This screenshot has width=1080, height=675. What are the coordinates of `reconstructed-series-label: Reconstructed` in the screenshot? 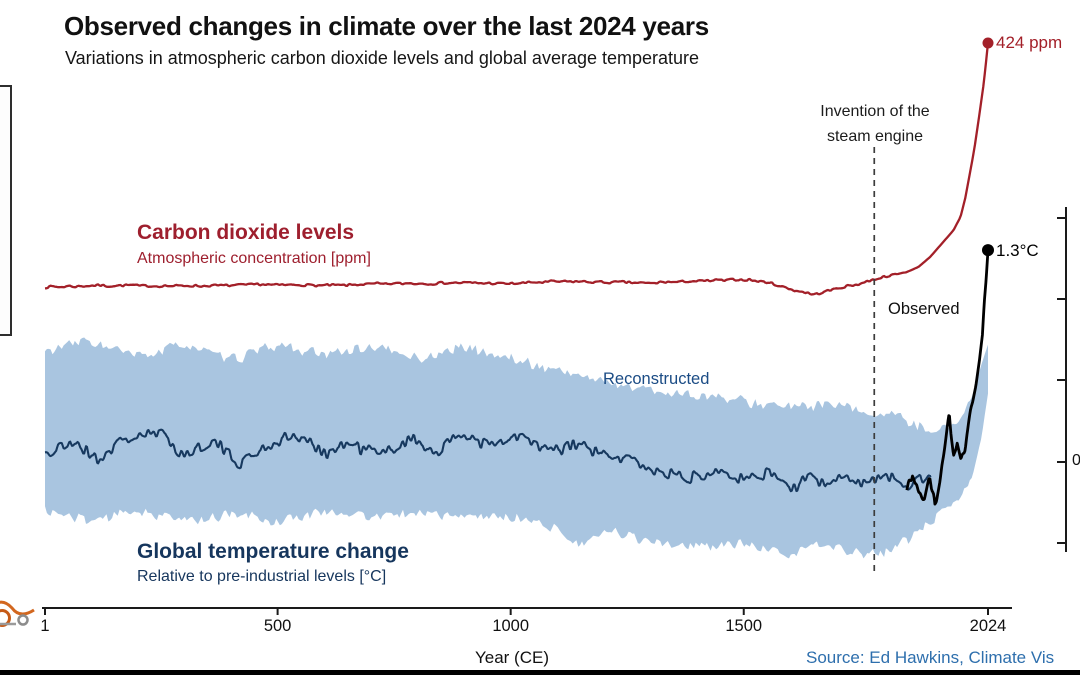 It's located at (656, 379).